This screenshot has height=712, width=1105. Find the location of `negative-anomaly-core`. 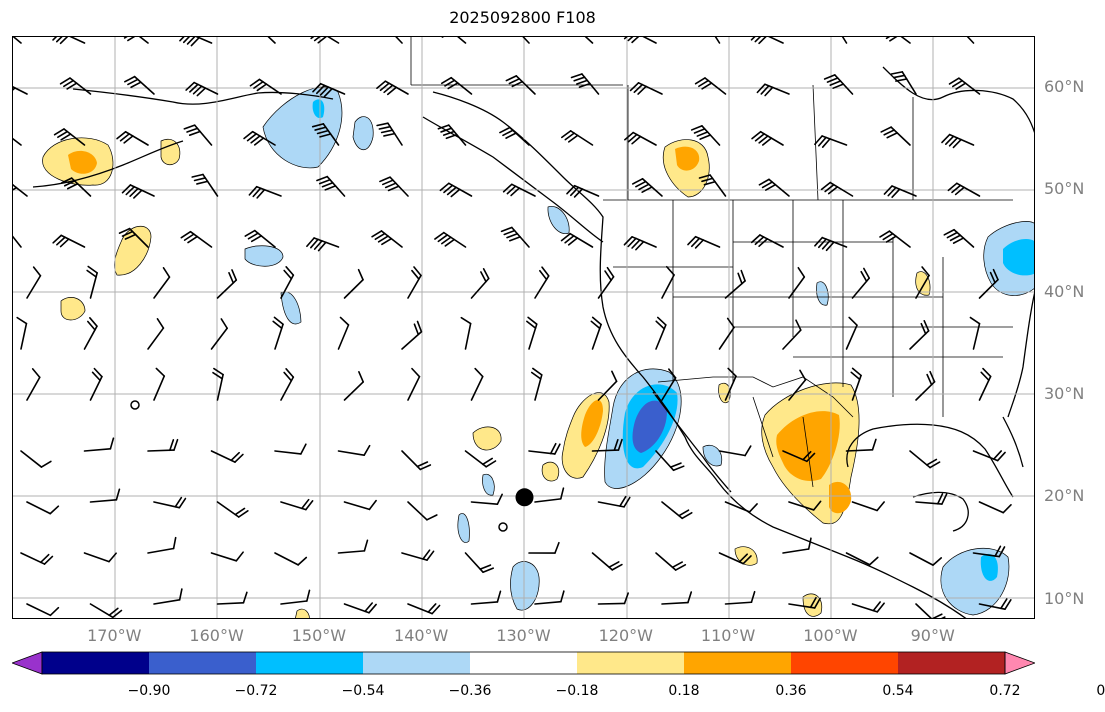

negative-anomaly-core is located at coordinates (989, 567).